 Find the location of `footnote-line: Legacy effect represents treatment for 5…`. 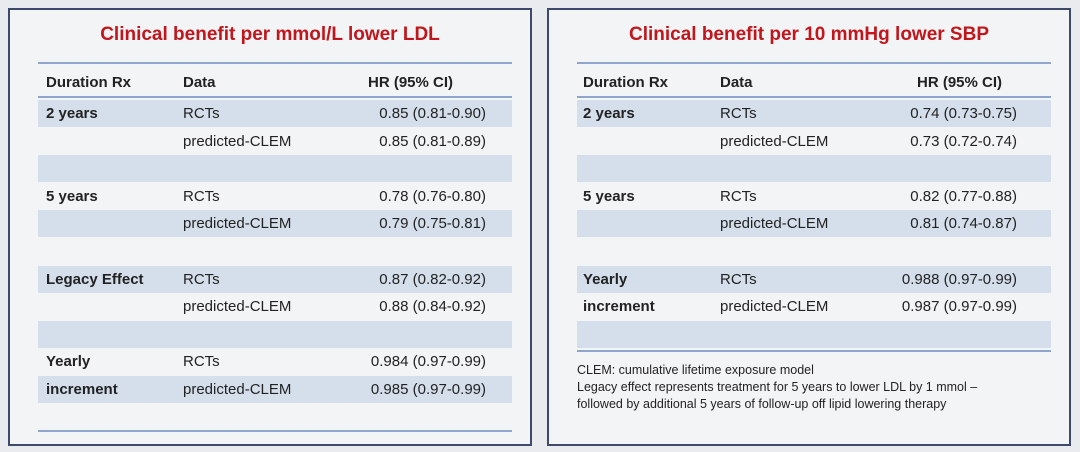

footnote-line: Legacy effect represents treatment for 5… is located at coordinates (777, 387).